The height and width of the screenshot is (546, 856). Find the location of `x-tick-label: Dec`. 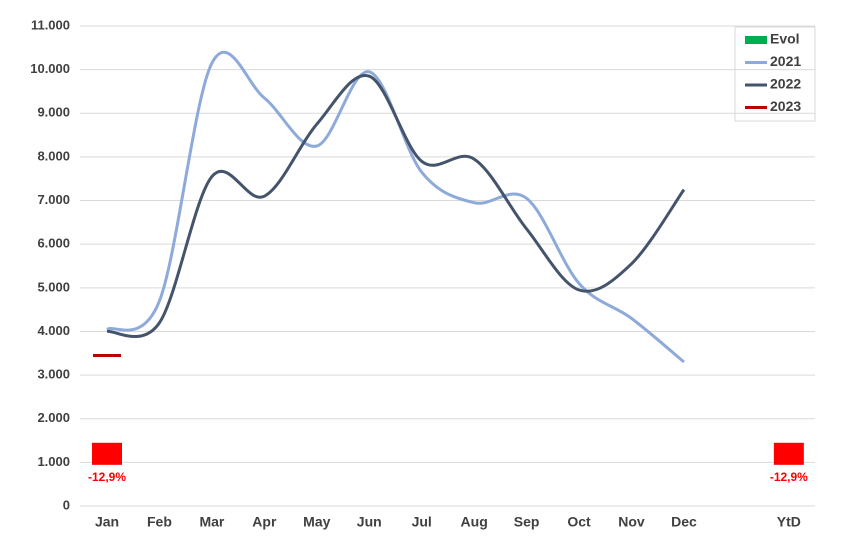

x-tick-label: Dec is located at coordinates (684, 522).